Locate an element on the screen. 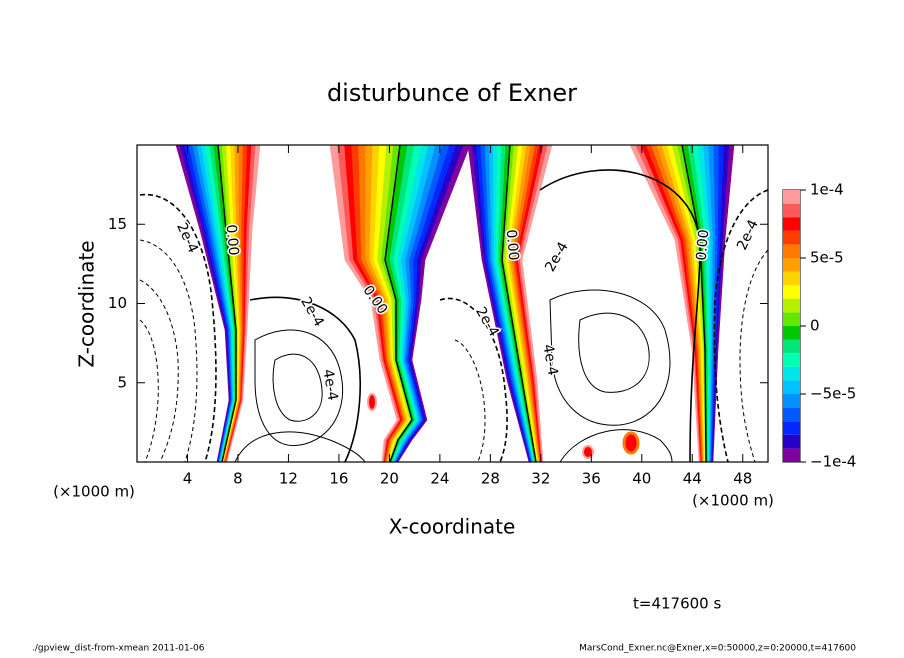 This screenshot has width=904, height=658. x-unit: (×1000 m) is located at coordinates (733, 501).